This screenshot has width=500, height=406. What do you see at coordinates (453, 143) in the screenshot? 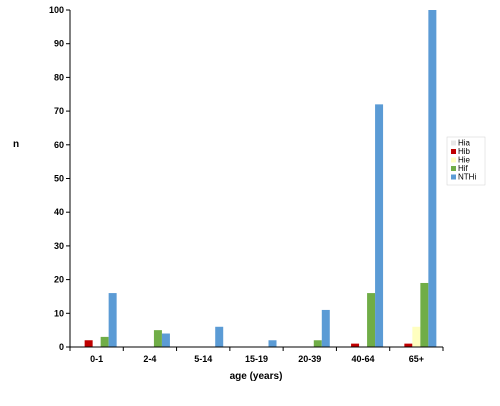
I see `legend-swatch-hia` at bounding box center [453, 143].